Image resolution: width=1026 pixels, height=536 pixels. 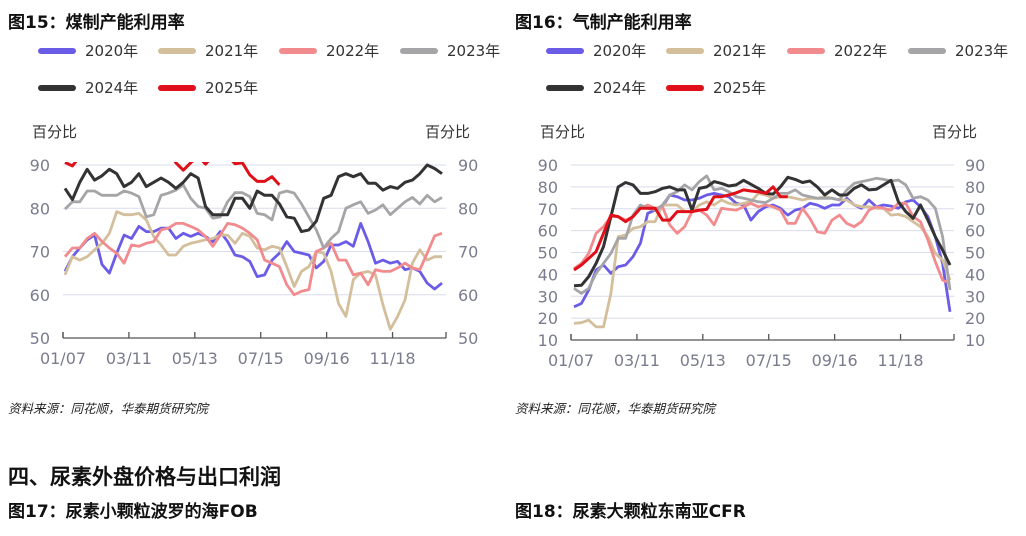 I want to click on section-heading: 四、尿素外盘价格与出口利润, so click(x=144, y=477).